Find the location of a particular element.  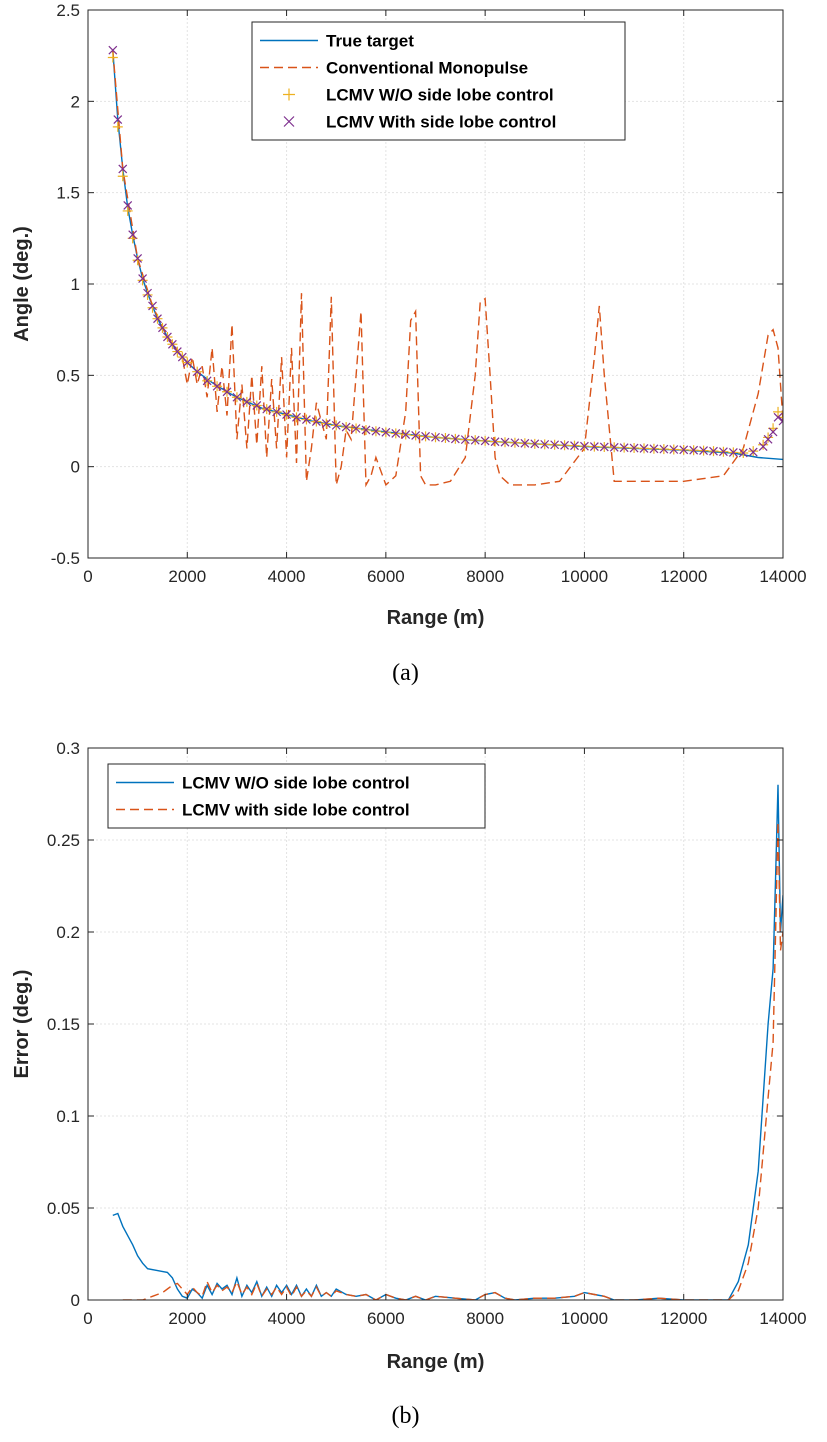

figure-caption: (b) is located at coordinates (406, 1416).